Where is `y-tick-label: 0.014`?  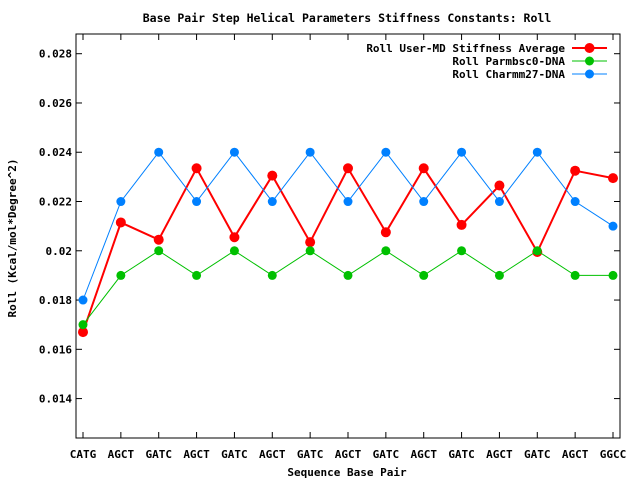 y-tick-label: 0.014 is located at coordinates (55, 399).